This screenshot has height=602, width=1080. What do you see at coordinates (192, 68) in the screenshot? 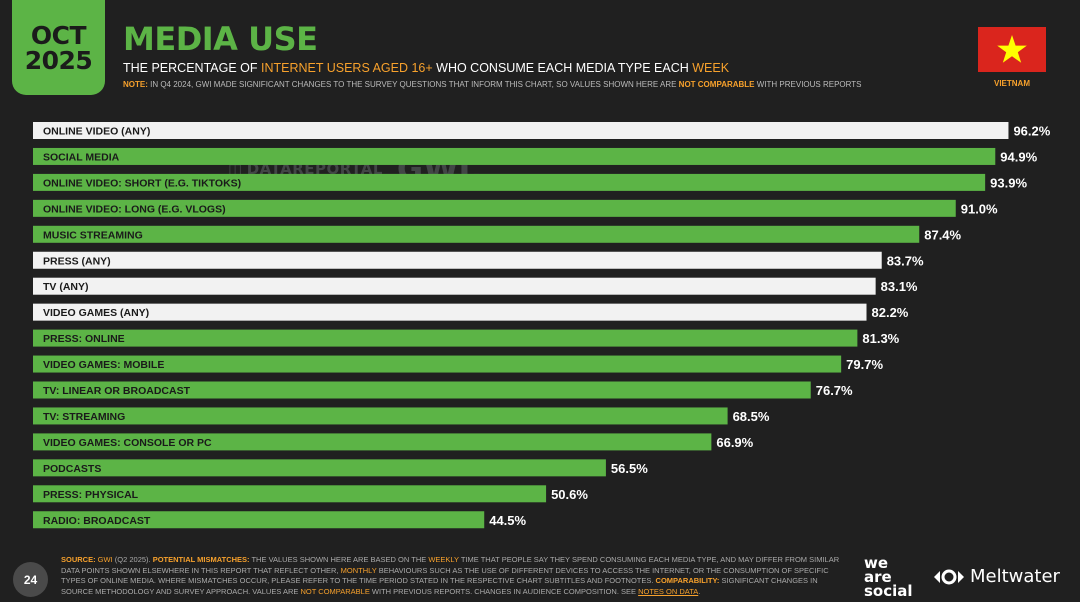
I see `subtitle-pre: THE PERCENTAGE OF` at bounding box center [192, 68].